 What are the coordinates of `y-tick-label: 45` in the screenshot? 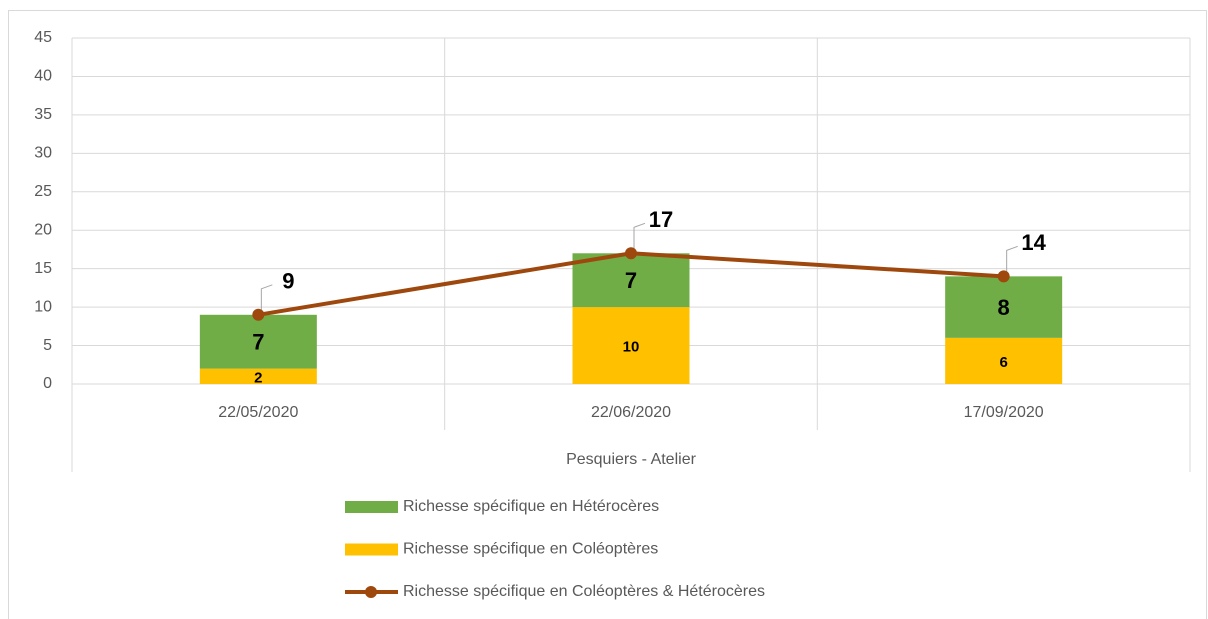 It's located at (43, 37).